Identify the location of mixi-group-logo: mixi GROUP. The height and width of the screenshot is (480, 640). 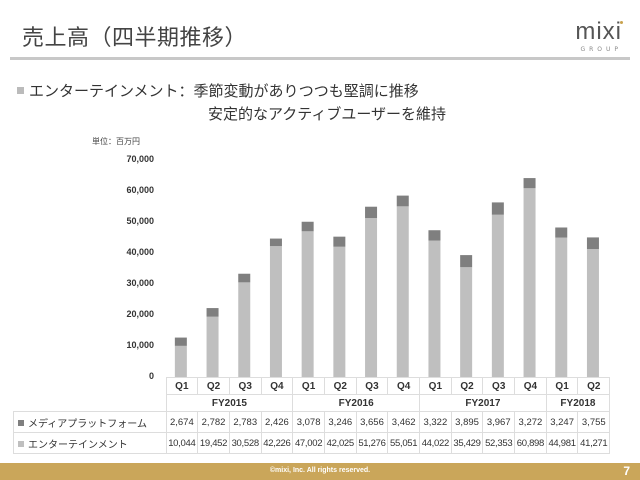
(599, 35).